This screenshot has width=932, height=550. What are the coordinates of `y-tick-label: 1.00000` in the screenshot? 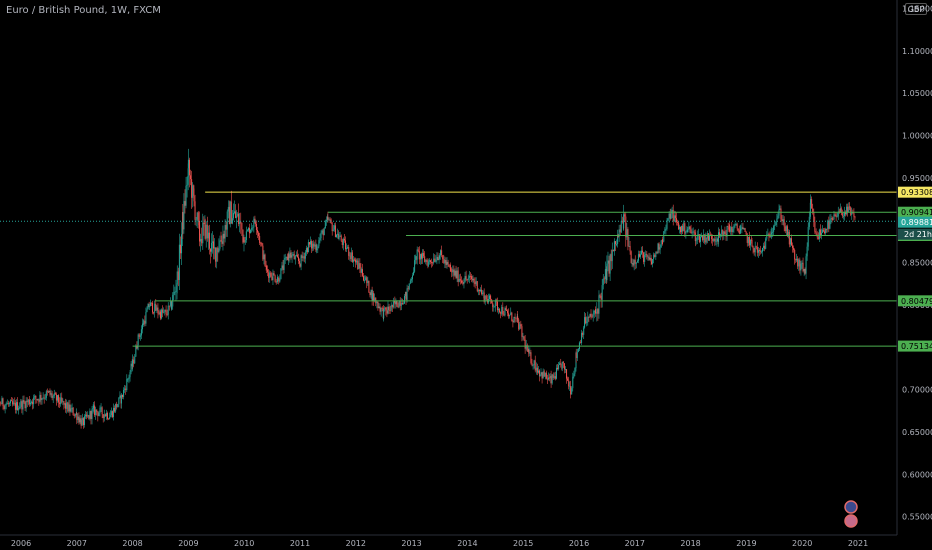 It's located at (917, 136).